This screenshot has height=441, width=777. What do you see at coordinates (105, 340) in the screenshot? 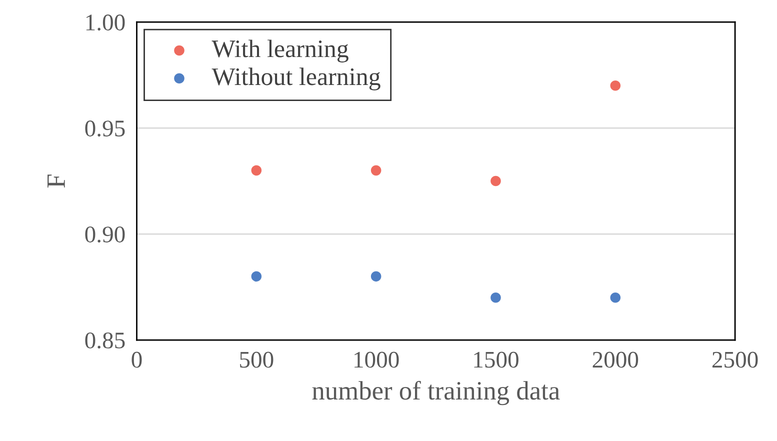
I see `y-tick-label: 0.85` at bounding box center [105, 340].